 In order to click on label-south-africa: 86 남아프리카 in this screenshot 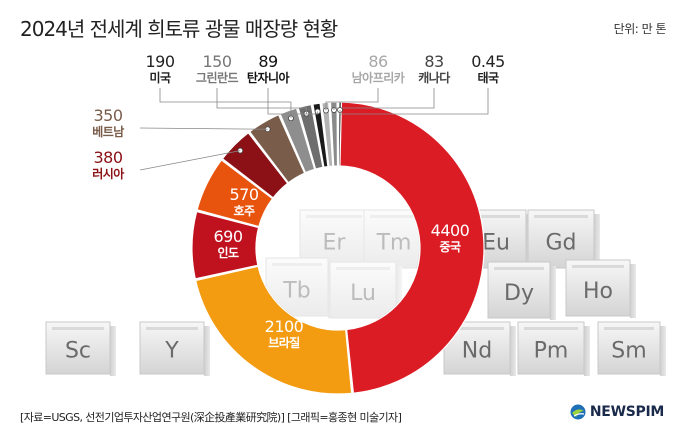, I will do `click(378, 69)`.